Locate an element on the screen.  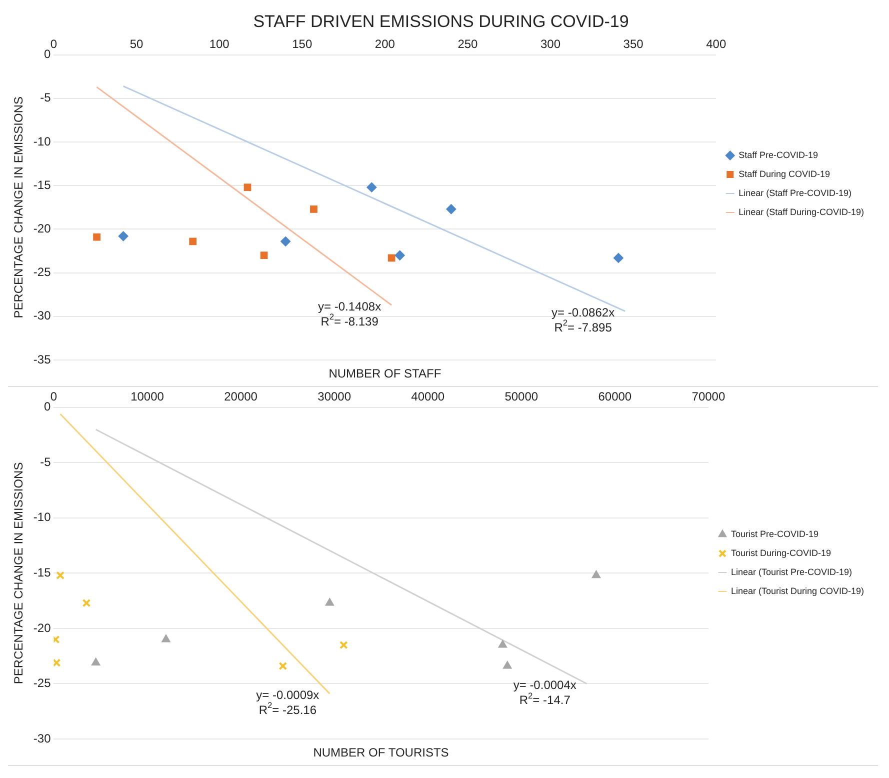
annotation: y= -0.0009x is located at coordinates (288, 695).